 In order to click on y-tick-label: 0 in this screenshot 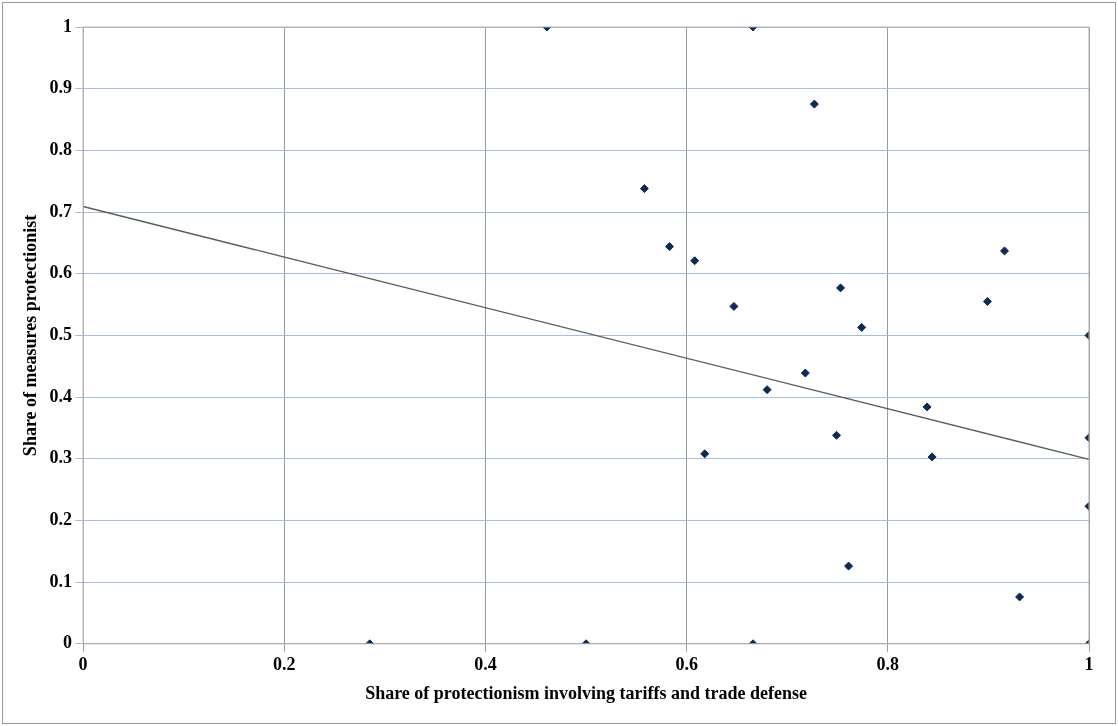, I will do `click(68, 642)`.